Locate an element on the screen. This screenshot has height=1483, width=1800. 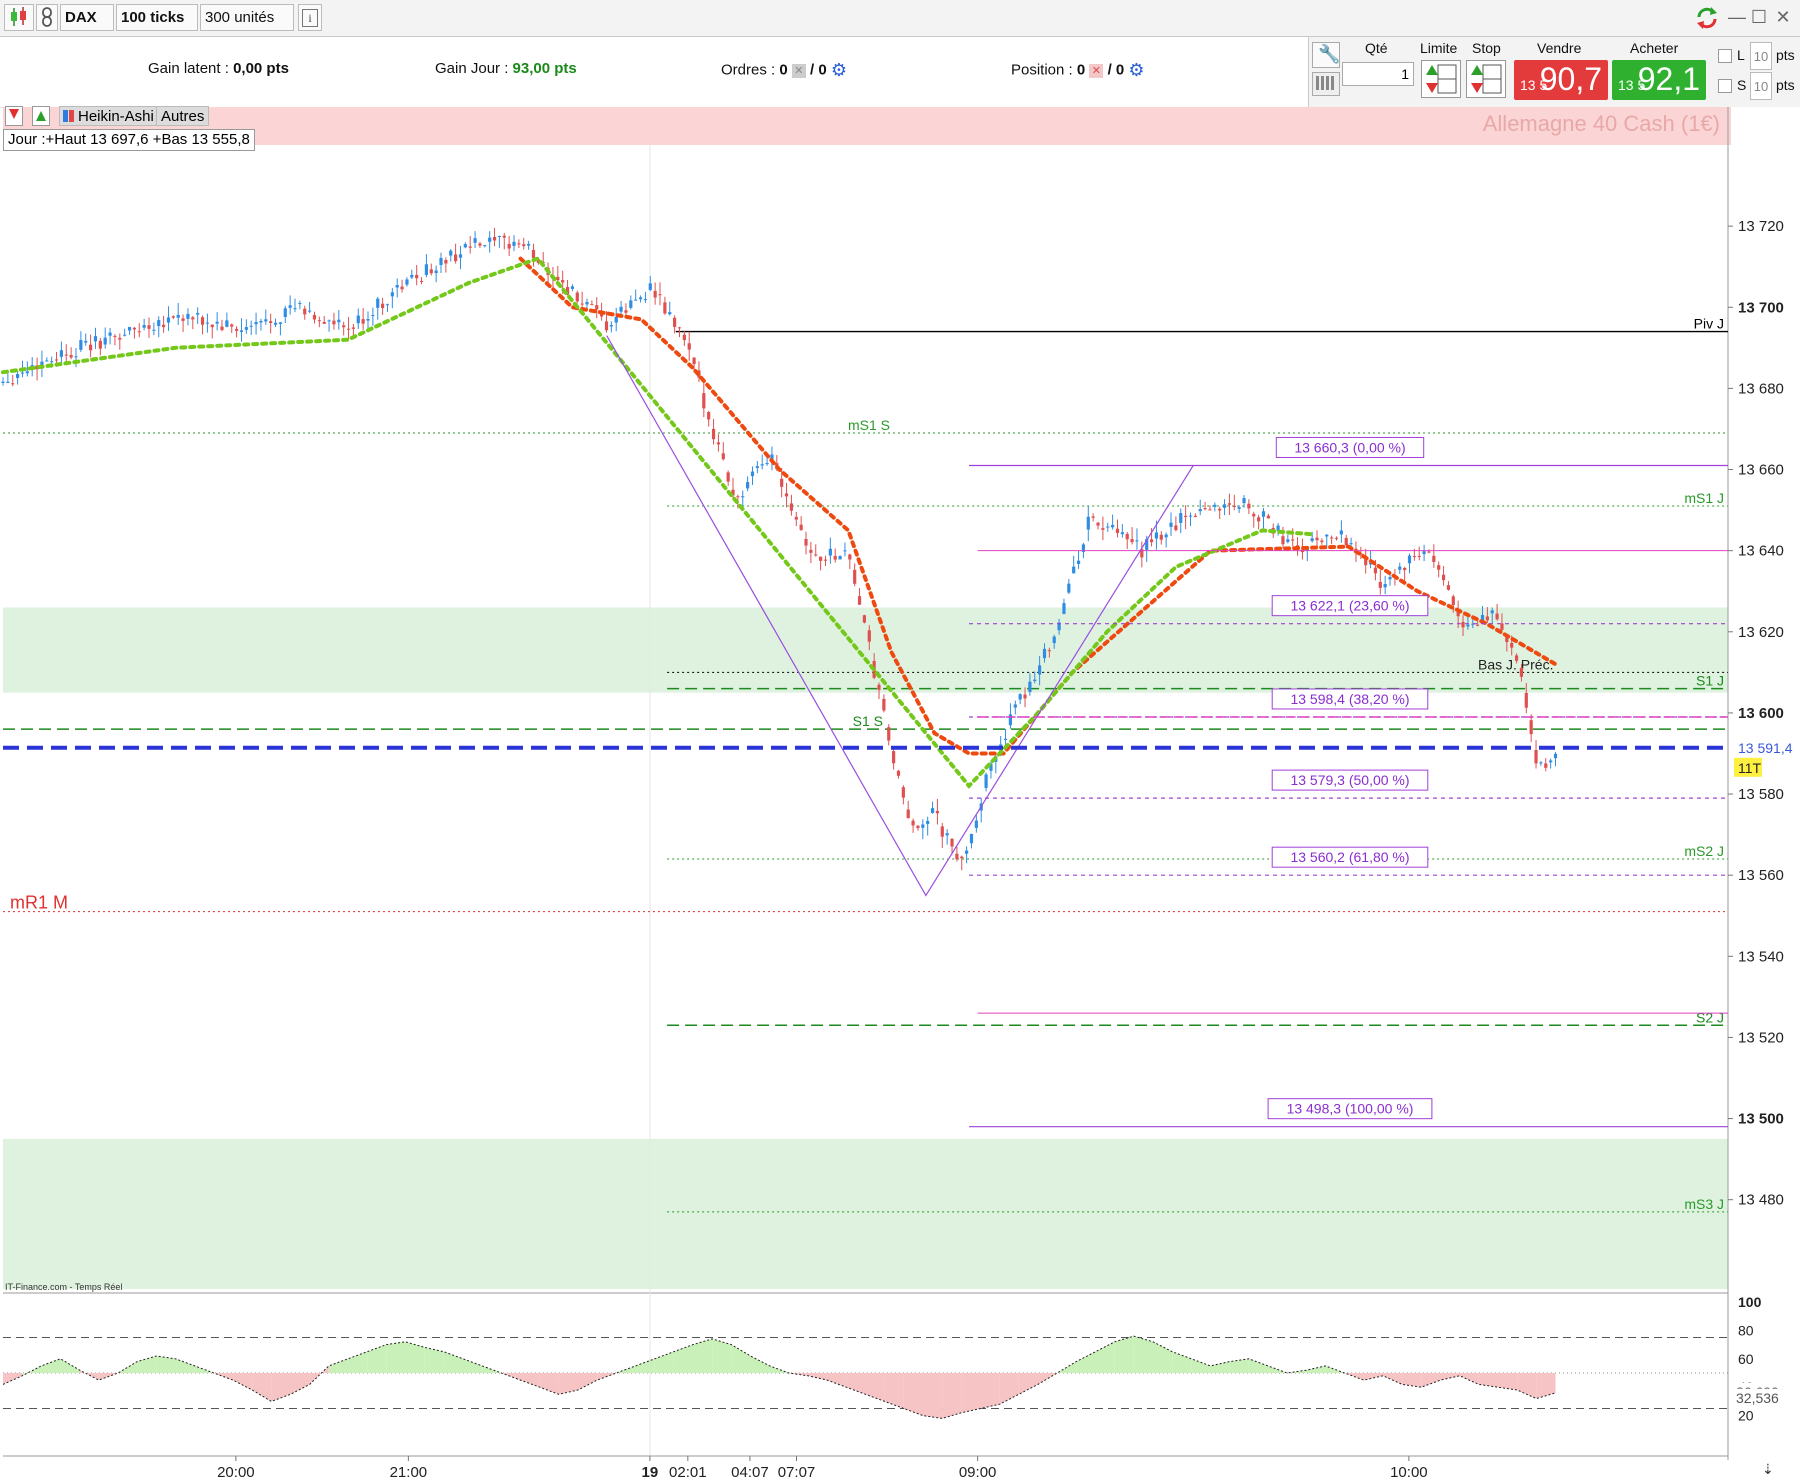
link-button is located at coordinates (47, 17).